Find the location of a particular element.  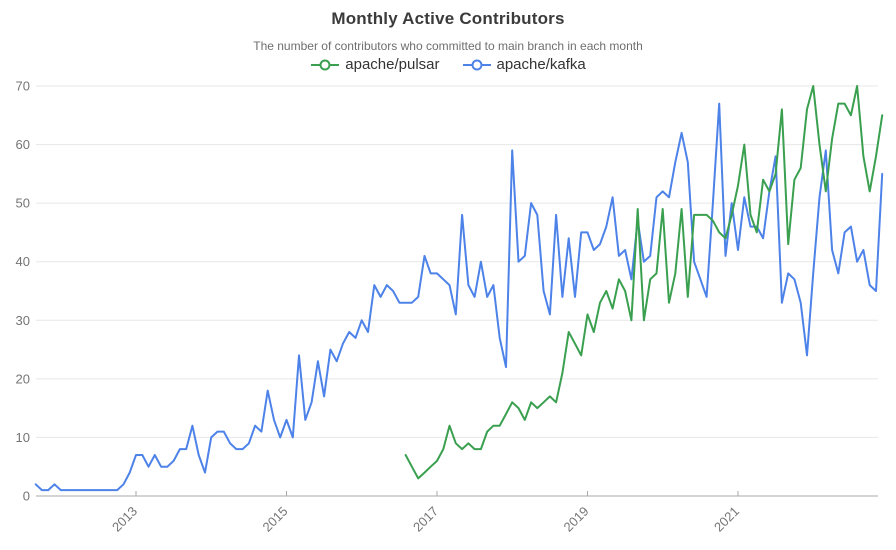

y-axis-label-40: 40 is located at coordinates (23, 261).